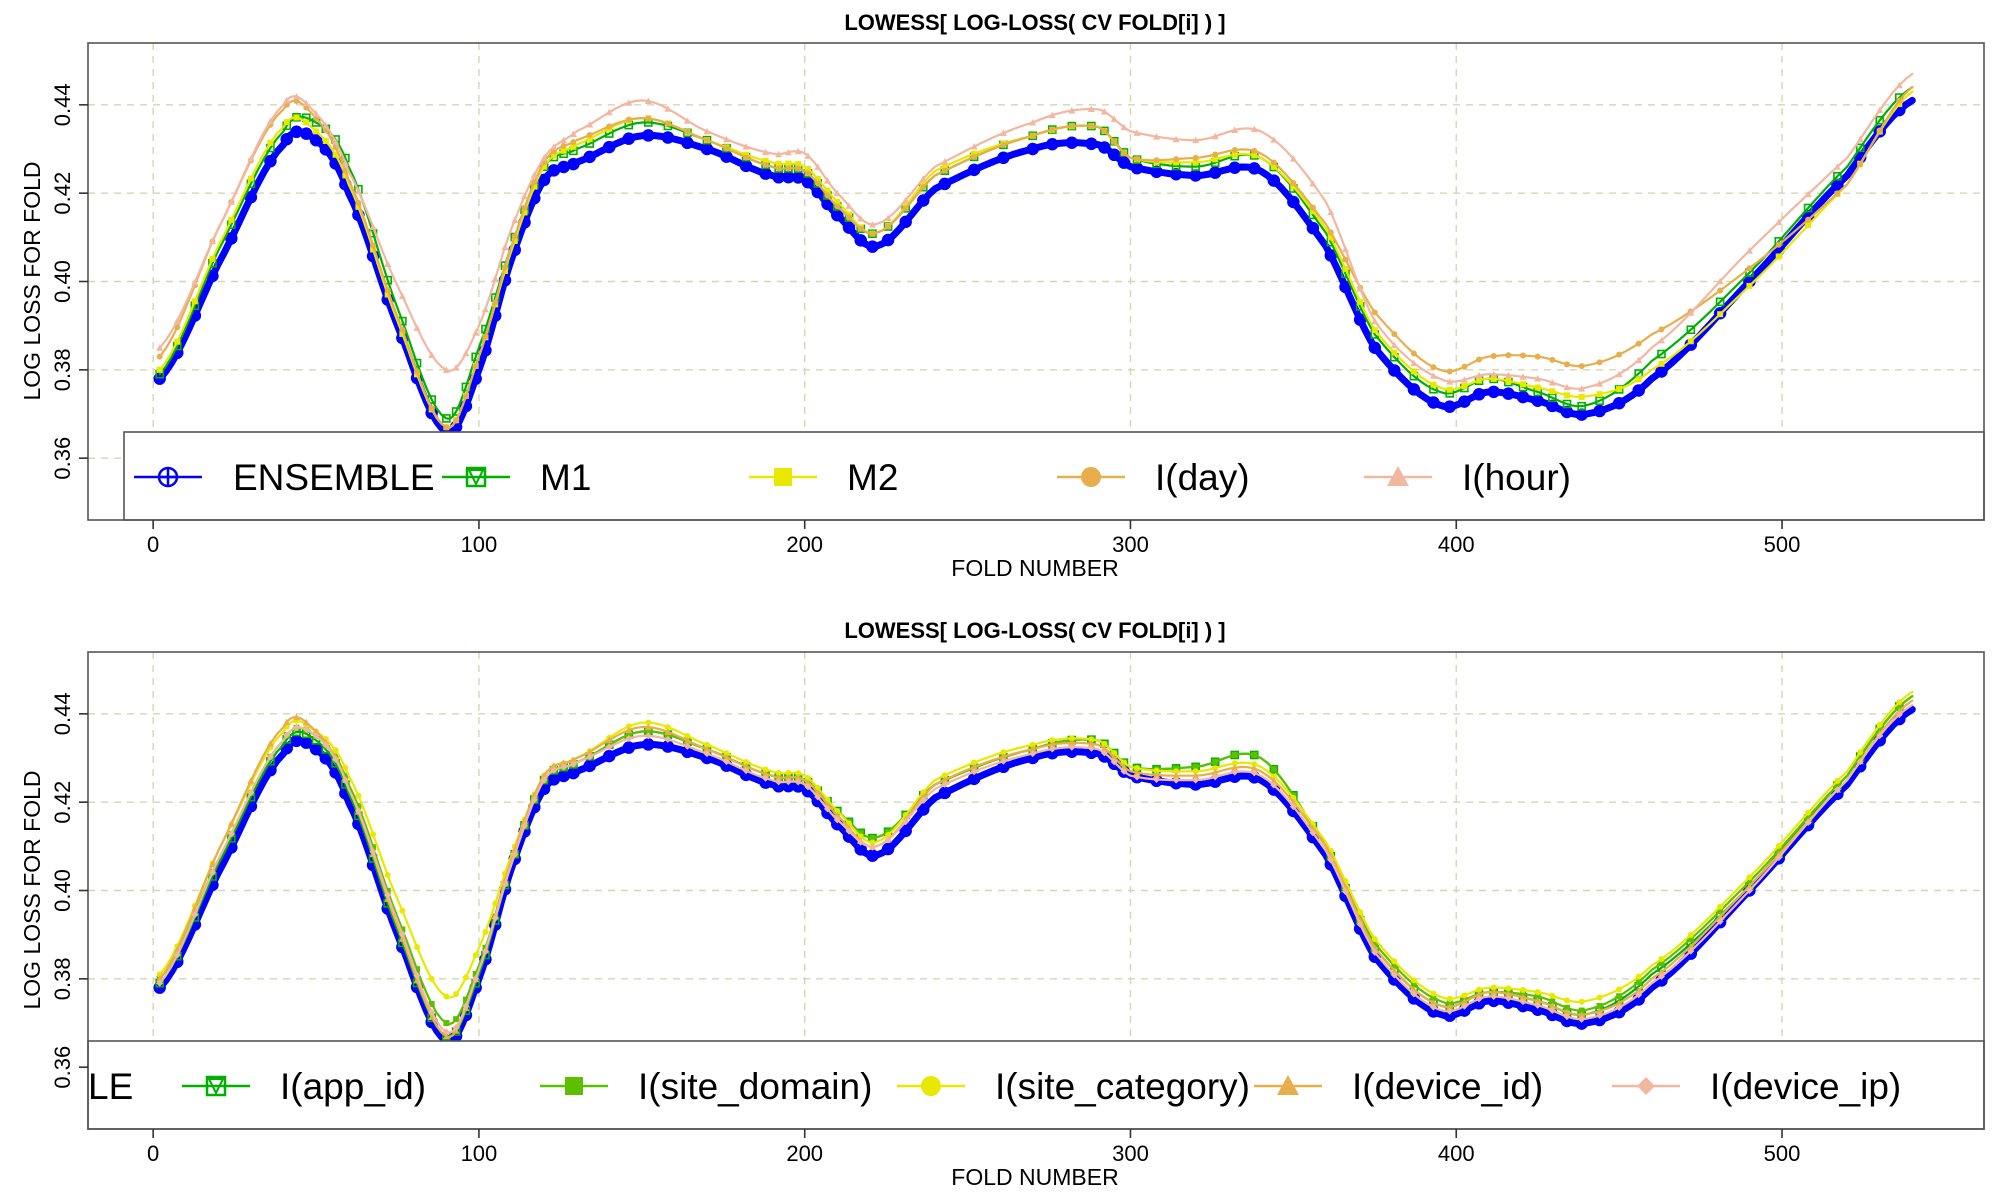 The image size is (2000, 1200). What do you see at coordinates (574, 1086) in the screenshot?
I see `bottom-legend-marker-site-domain` at bounding box center [574, 1086].